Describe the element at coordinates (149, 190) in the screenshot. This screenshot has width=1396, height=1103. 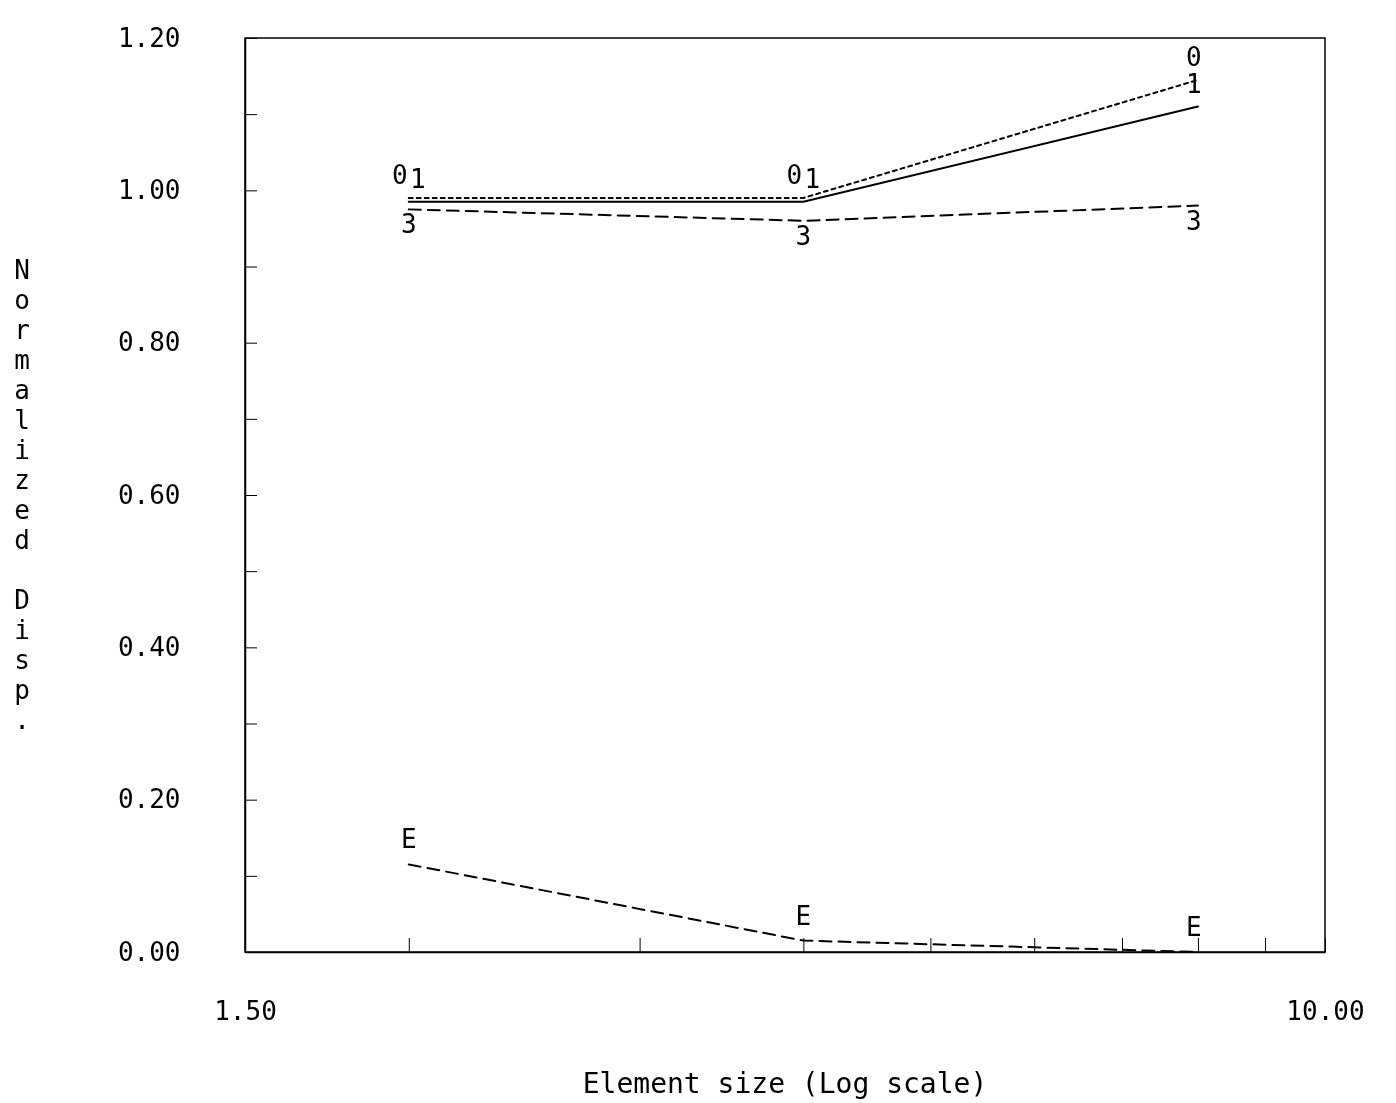
I see `y-tick-label: 1.00` at that location.